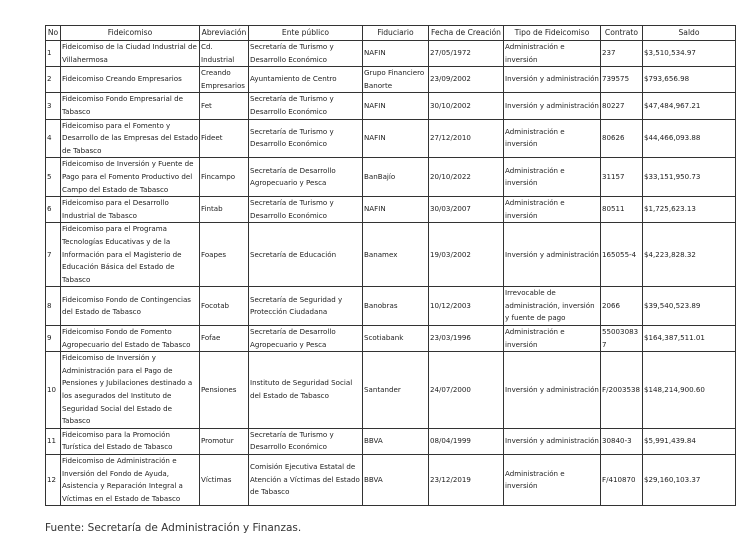 This screenshot has width=750, height=538. What do you see at coordinates (621, 480) in the screenshot?
I see `table-cell: F/410870` at bounding box center [621, 480].